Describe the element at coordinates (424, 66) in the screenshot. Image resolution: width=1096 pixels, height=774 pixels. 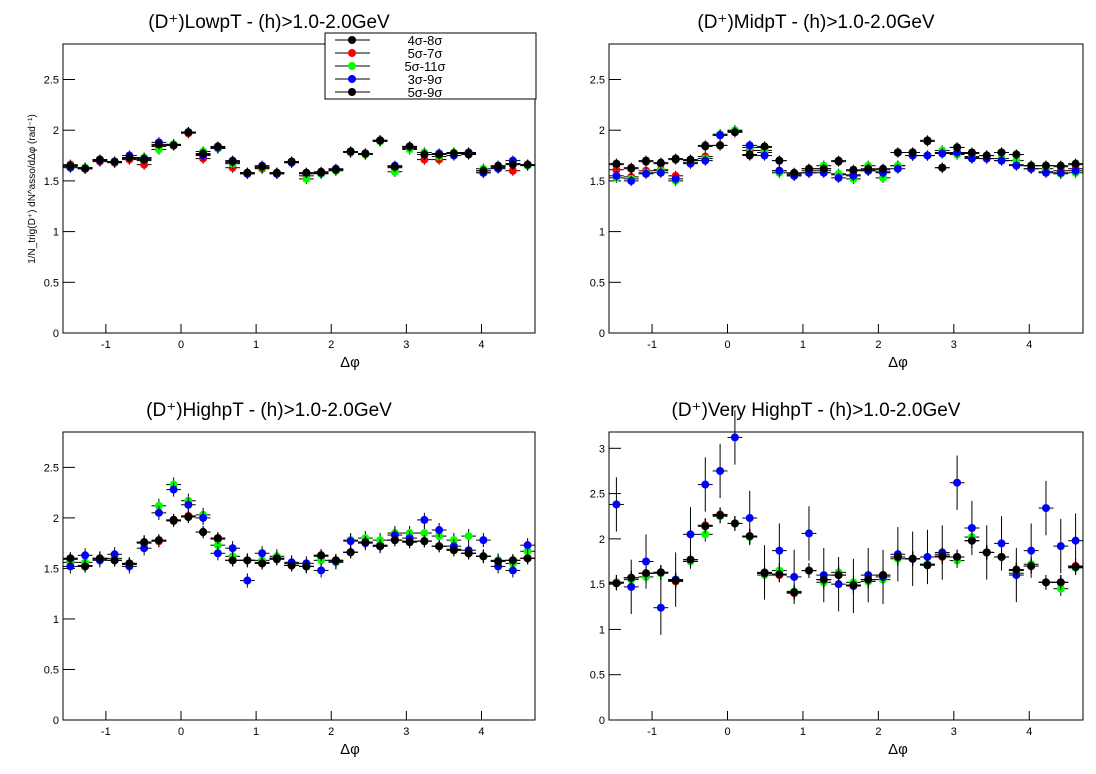
I see `legend-label: 5σ-11σ` at that location.